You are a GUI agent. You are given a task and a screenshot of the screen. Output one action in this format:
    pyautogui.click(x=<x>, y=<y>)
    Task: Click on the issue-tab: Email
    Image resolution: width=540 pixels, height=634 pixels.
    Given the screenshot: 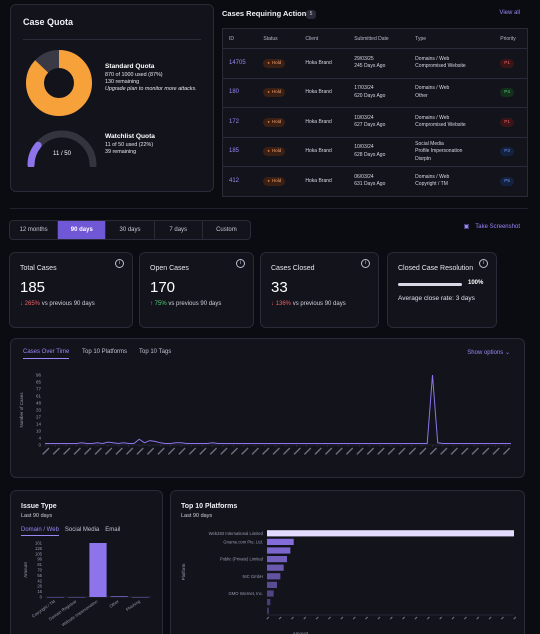 What is the action you would take?
    pyautogui.click(x=113, y=530)
    